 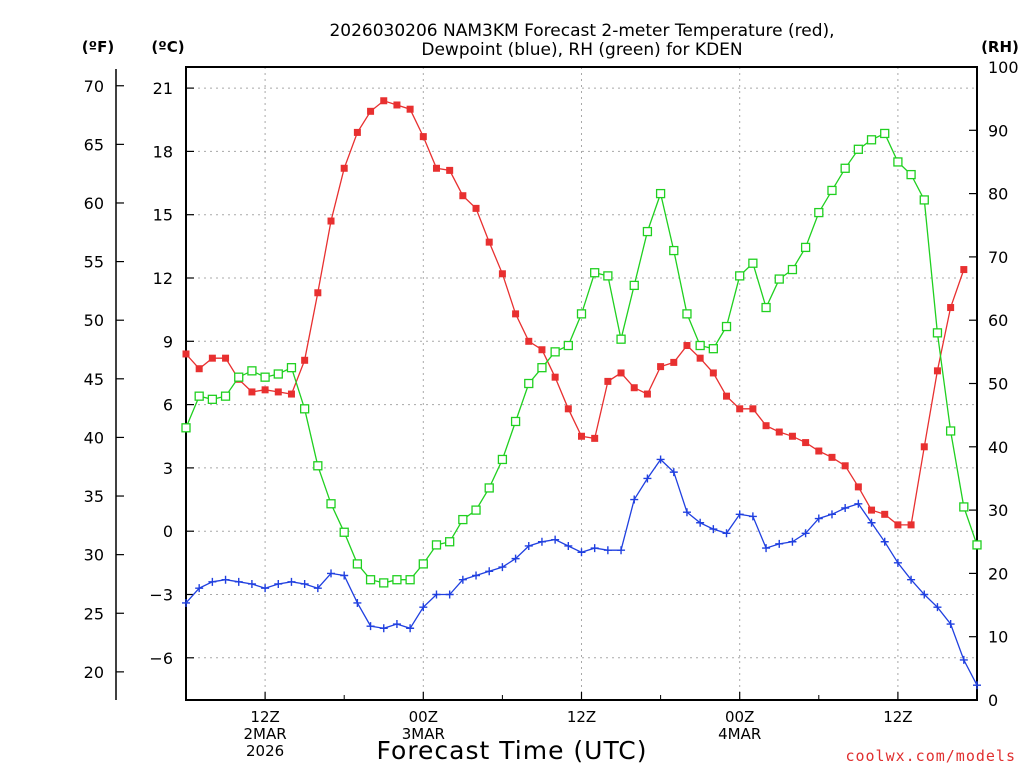 What do you see at coordinates (1000, 47) in the screenshot?
I see `rh-axis-label: (RH)` at bounding box center [1000, 47].